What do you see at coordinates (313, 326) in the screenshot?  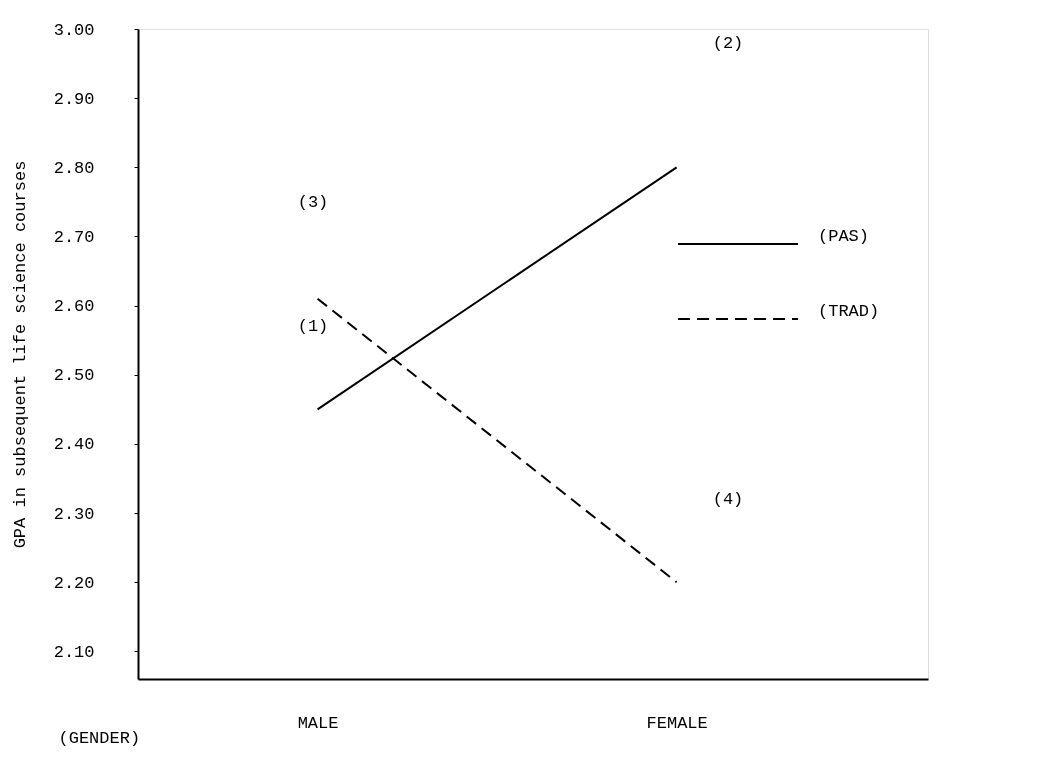 I see `annotation: (1)` at bounding box center [313, 326].